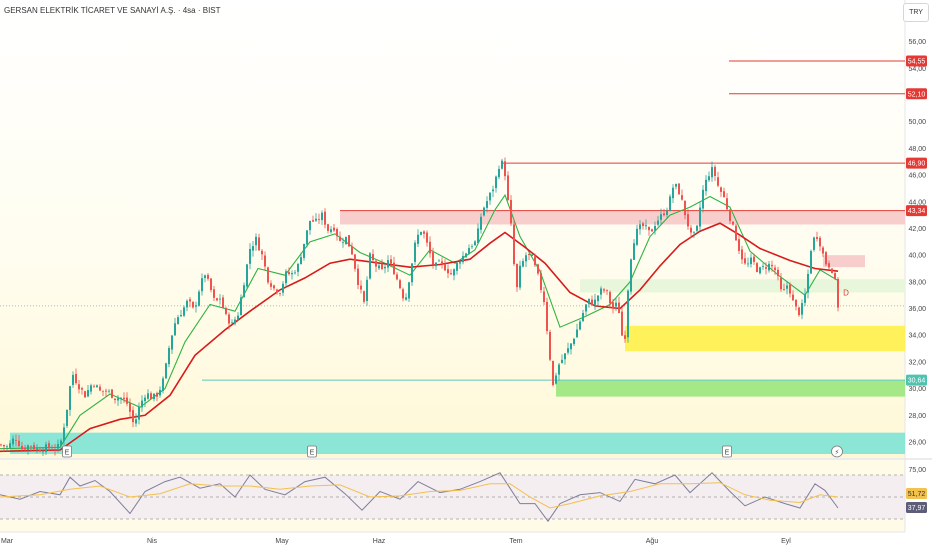 The width and height of the screenshot is (932, 550). I want to click on earnings-marker-box, so click(312, 451).